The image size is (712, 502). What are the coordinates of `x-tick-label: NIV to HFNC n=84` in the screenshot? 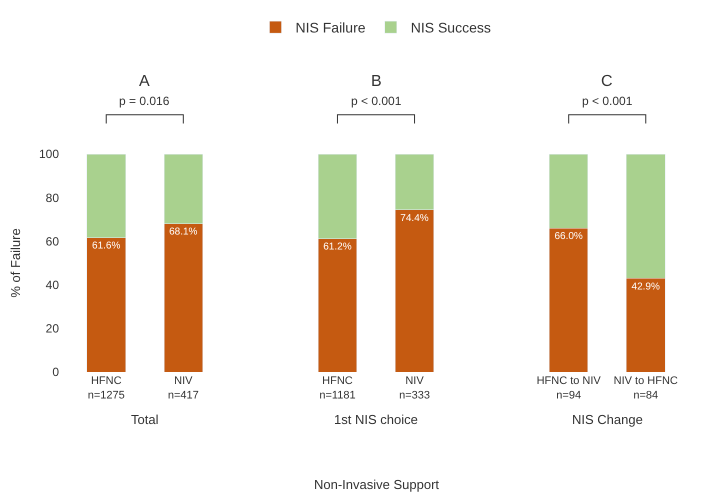 It's located at (646, 388).